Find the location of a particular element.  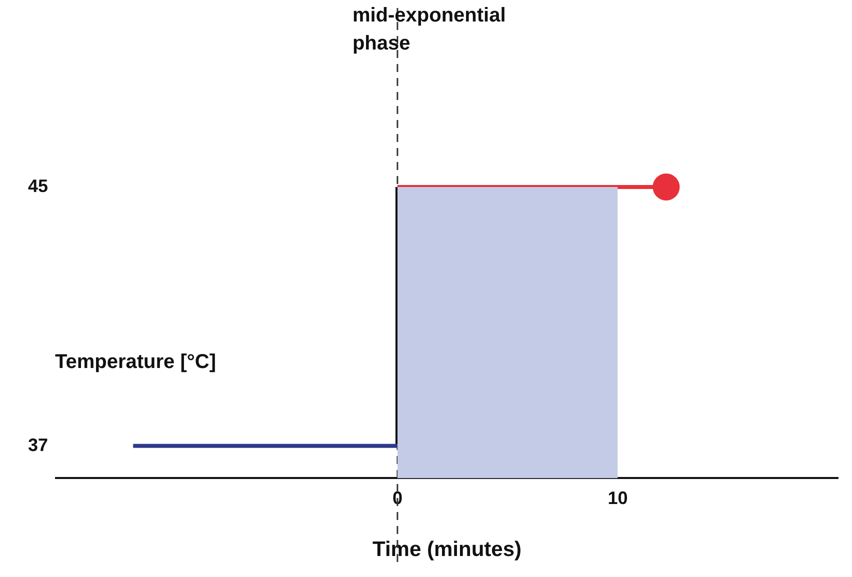

x-tick-label: 10 is located at coordinates (618, 498).